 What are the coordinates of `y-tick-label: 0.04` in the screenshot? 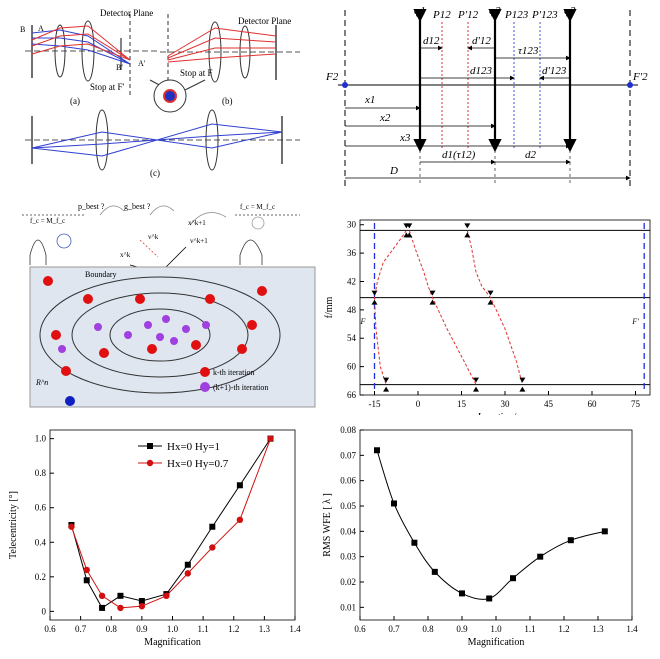 It's located at (348, 531).